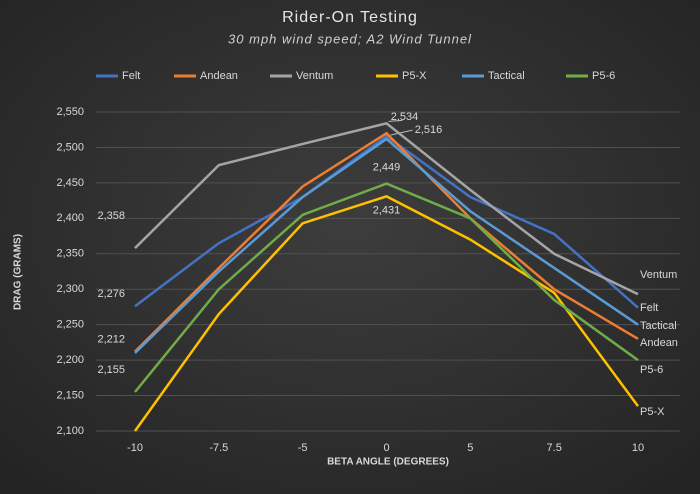  I want to click on series-end-label: P5-6, so click(651, 370).